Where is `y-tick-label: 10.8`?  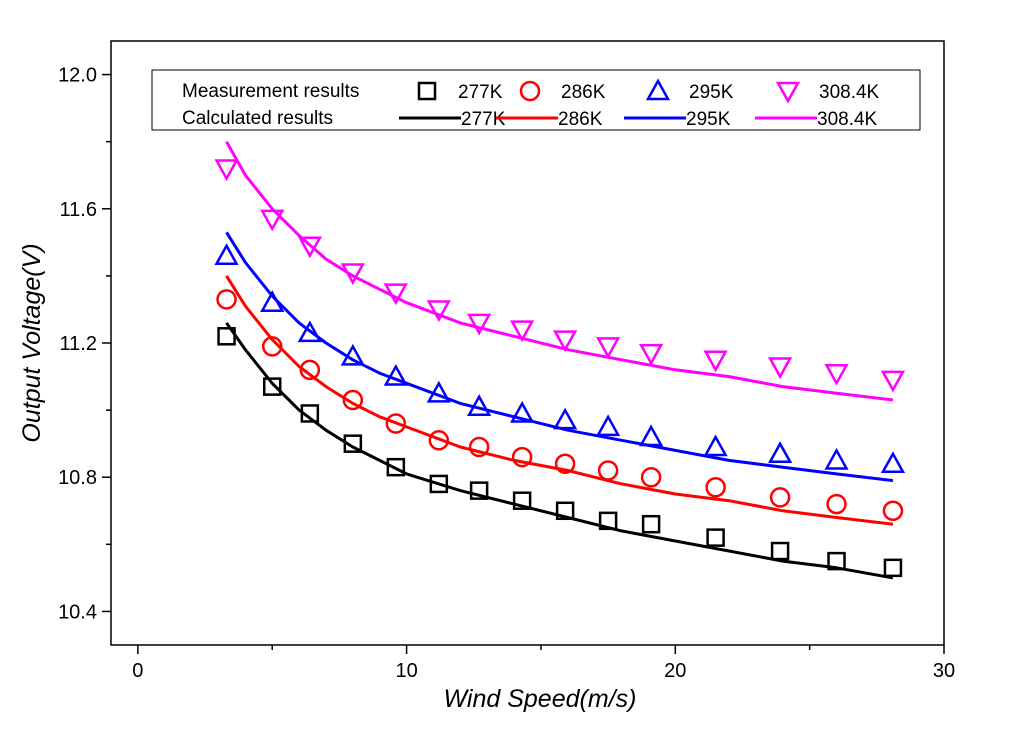
y-tick-label: 10.8 is located at coordinates (77, 478).